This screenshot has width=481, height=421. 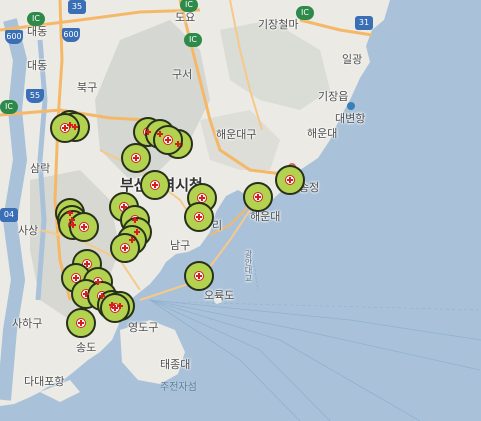 What do you see at coordinates (185, 17) in the screenshot?
I see `place-label-doyo: 도요` at bounding box center [185, 17].